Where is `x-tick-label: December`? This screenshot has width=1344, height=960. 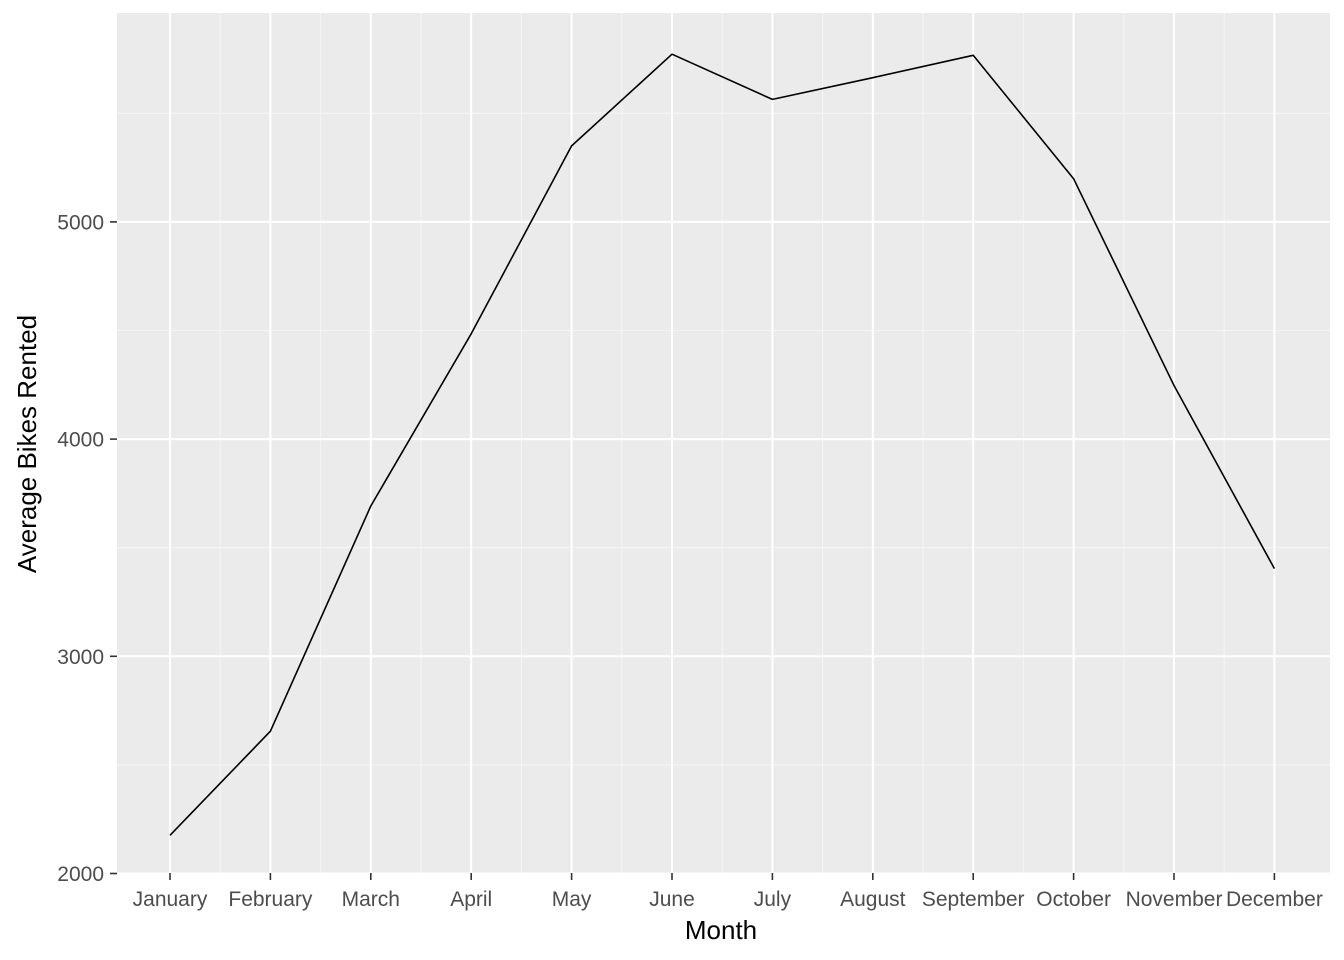
x-tick-label: December is located at coordinates (1274, 899).